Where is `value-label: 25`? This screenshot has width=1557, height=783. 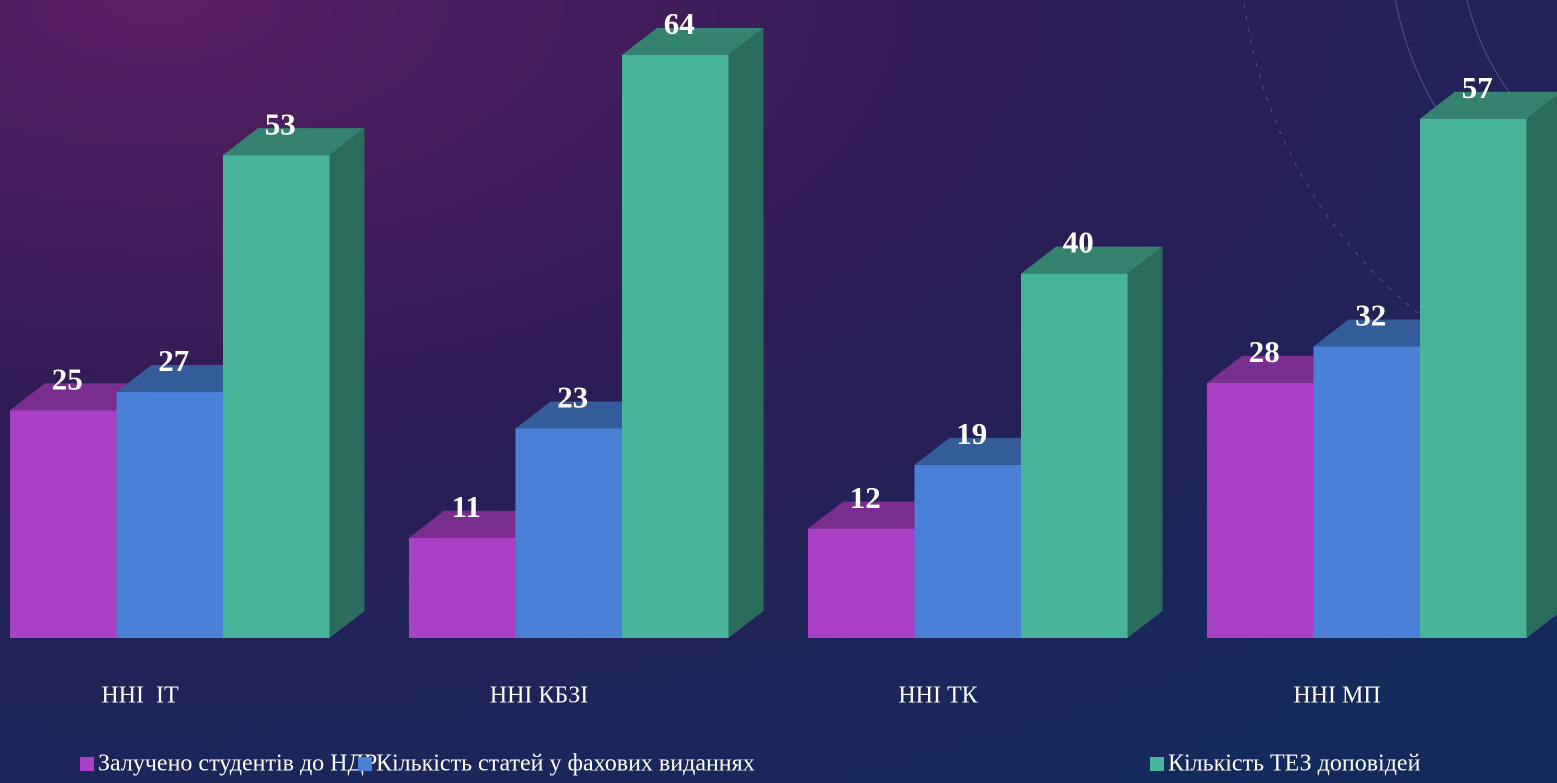
value-label: 25 is located at coordinates (67, 378).